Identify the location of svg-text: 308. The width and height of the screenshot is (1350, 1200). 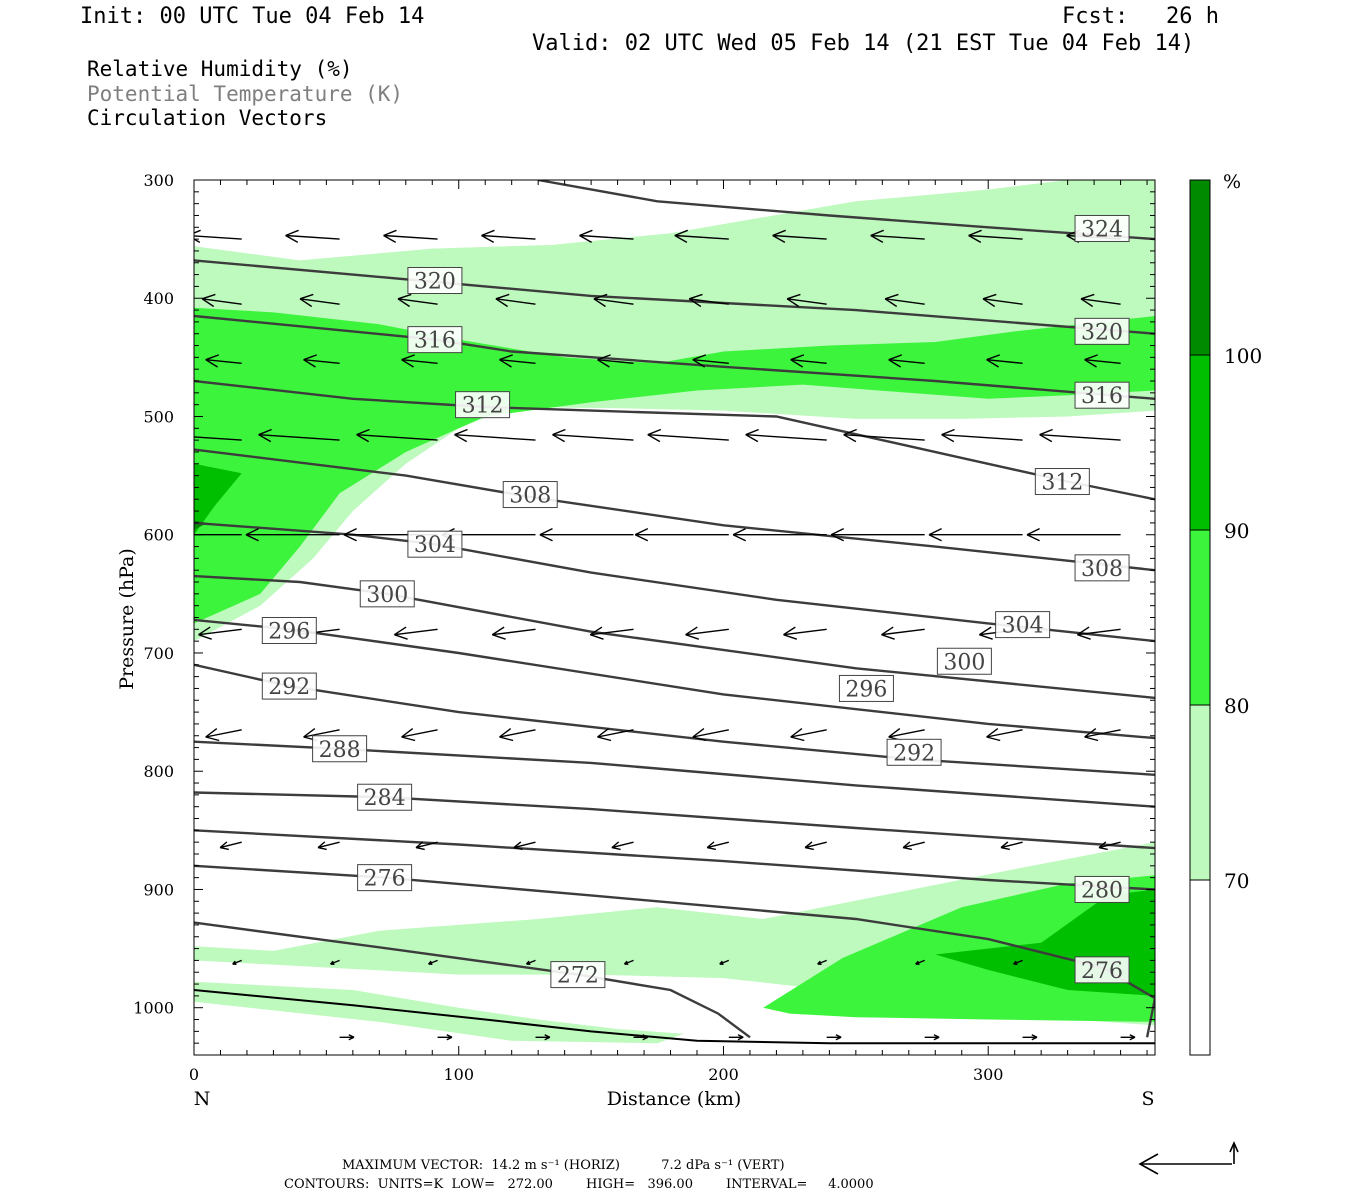
(1102, 569).